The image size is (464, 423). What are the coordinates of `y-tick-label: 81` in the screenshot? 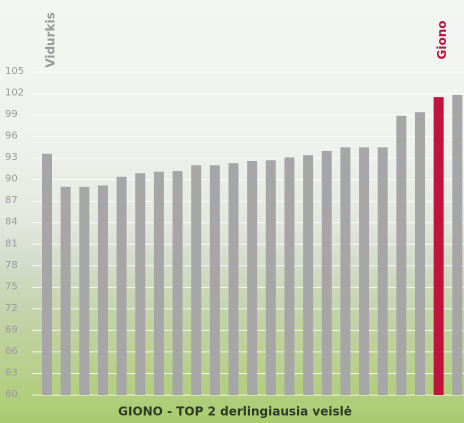 It's located at (11, 243).